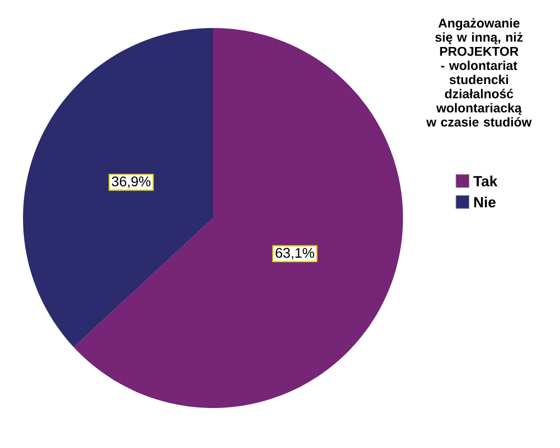 The height and width of the screenshot is (448, 560). What do you see at coordinates (479, 72) in the screenshot?
I see `legend-title: Angażowanie się w inną, niż PROJEKTOR - wolontariat studencki działalność wolontariacką w czasie studiów` at bounding box center [479, 72].